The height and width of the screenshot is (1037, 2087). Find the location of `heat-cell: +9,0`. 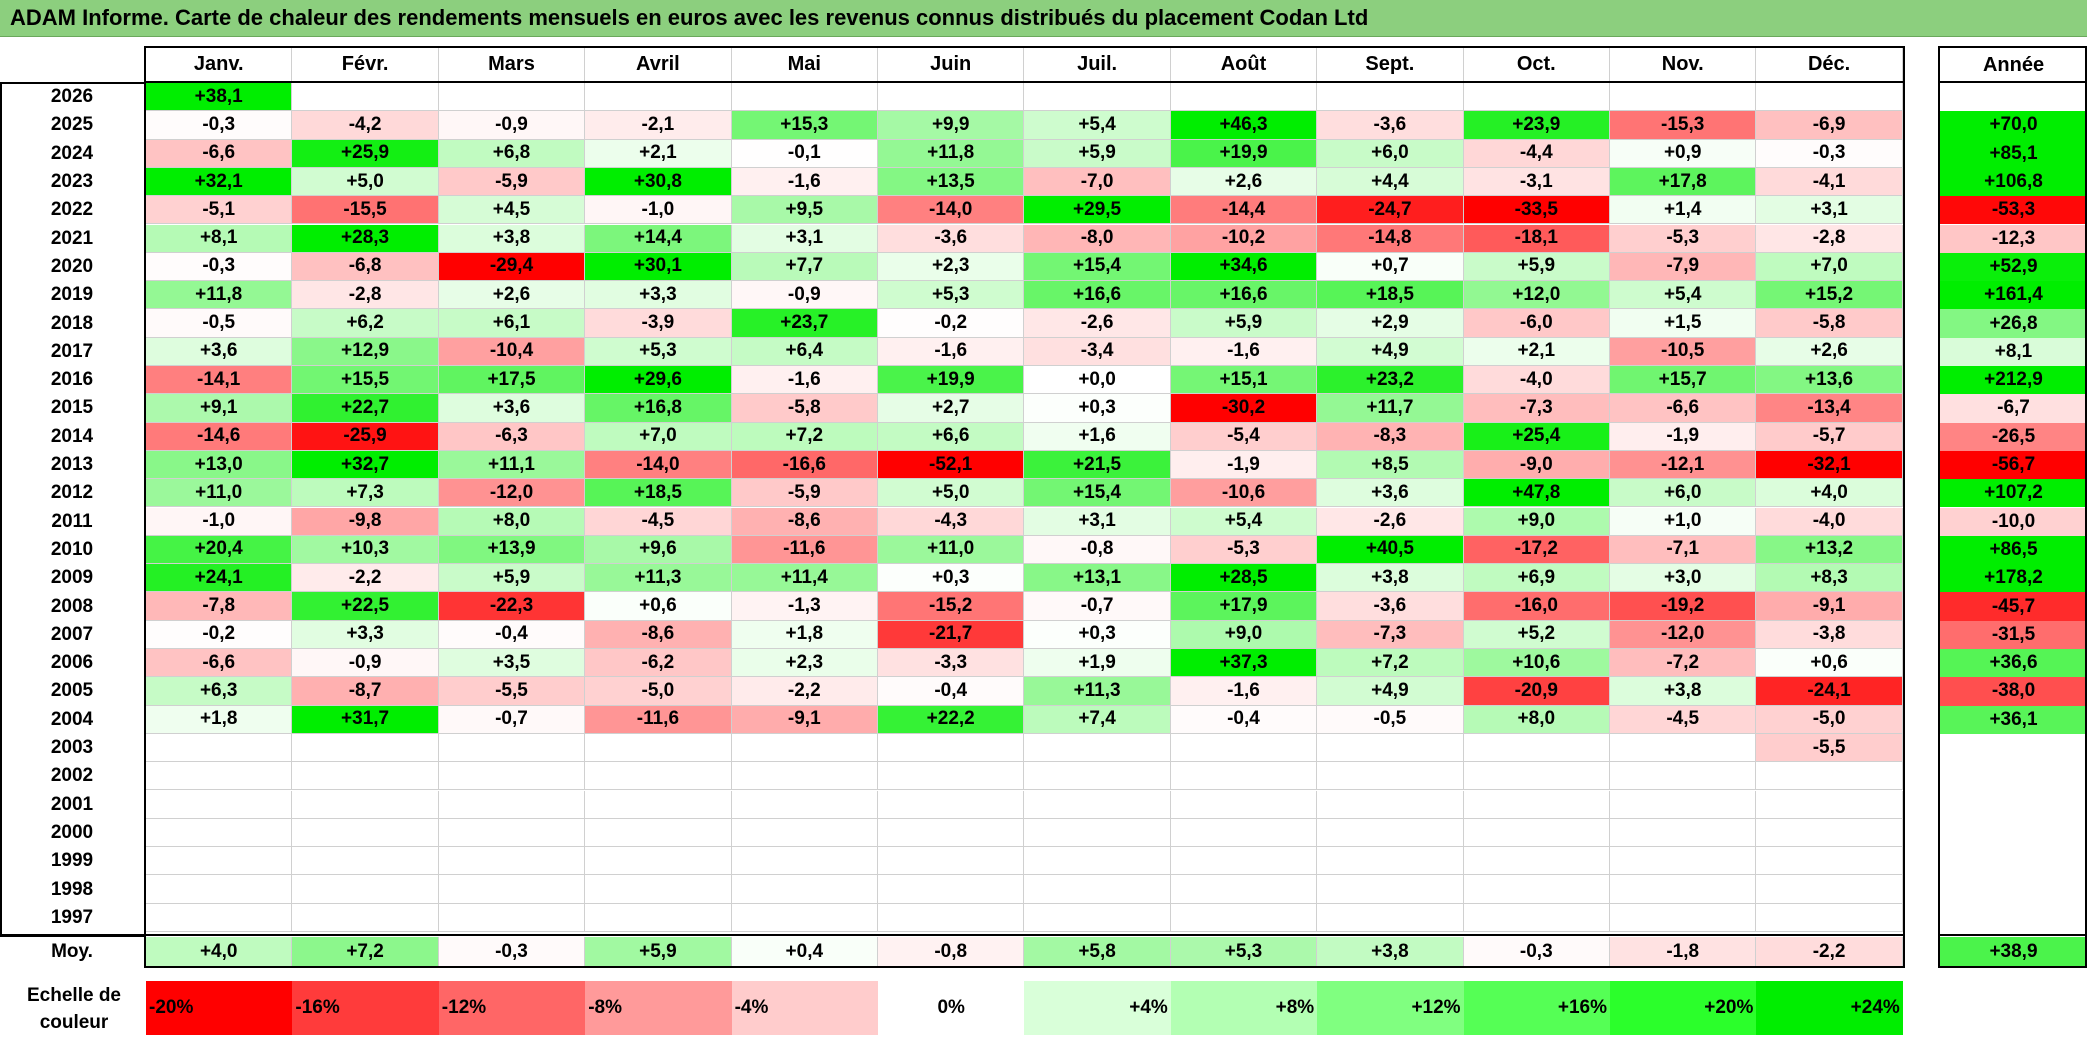

heat-cell: +9,0 is located at coordinates (1536, 521).